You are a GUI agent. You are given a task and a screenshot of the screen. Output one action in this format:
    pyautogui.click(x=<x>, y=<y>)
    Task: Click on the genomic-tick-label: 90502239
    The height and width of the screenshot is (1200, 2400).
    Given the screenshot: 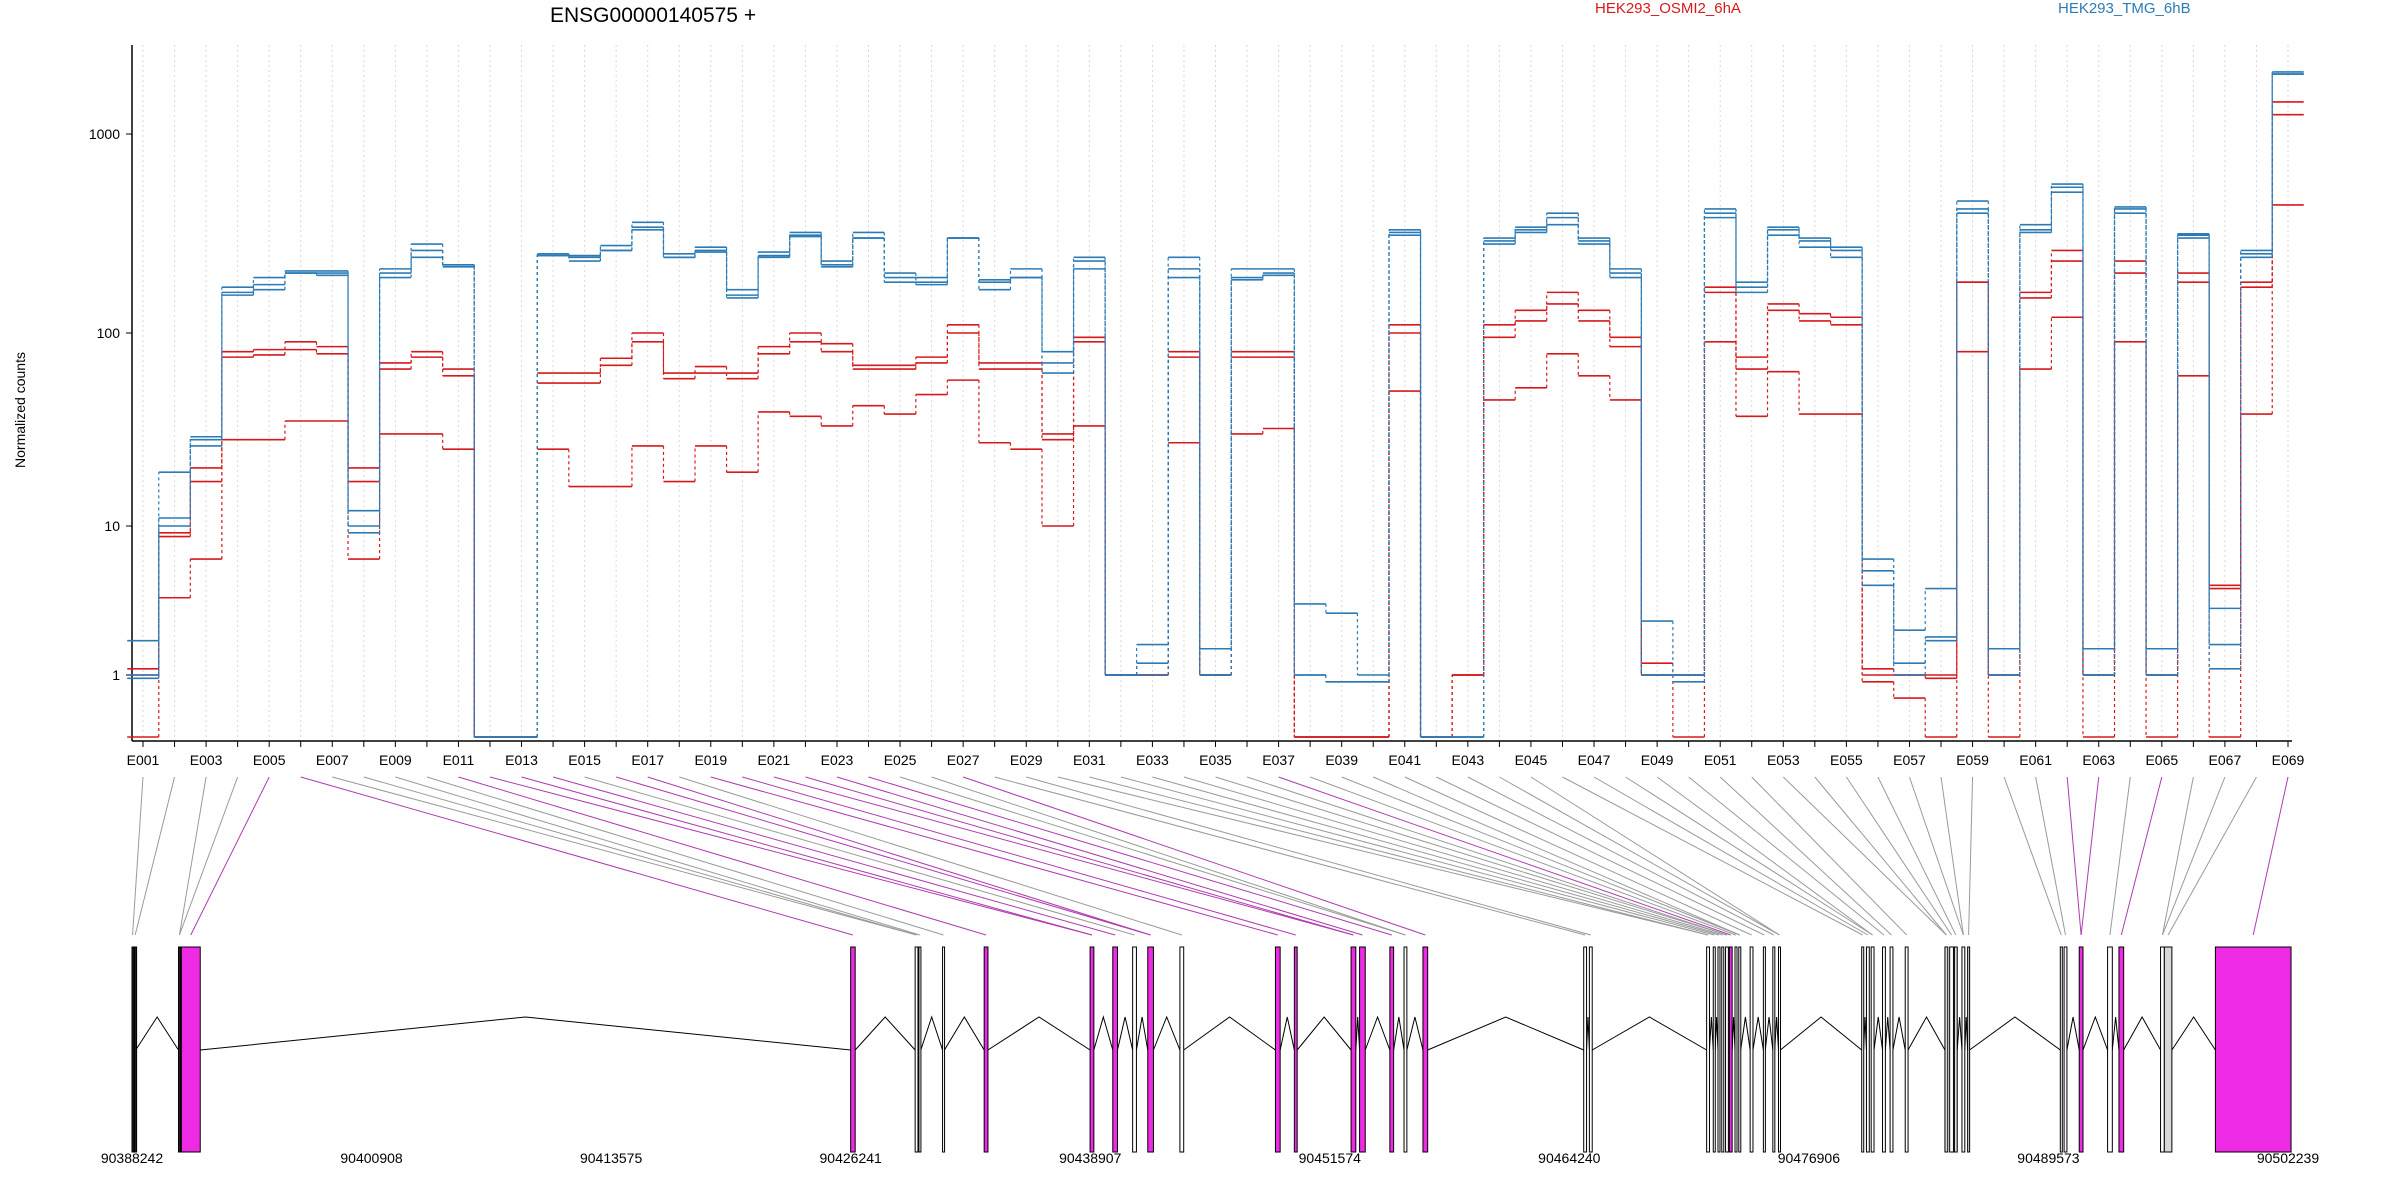 What is the action you would take?
    pyautogui.click(x=2288, y=1158)
    